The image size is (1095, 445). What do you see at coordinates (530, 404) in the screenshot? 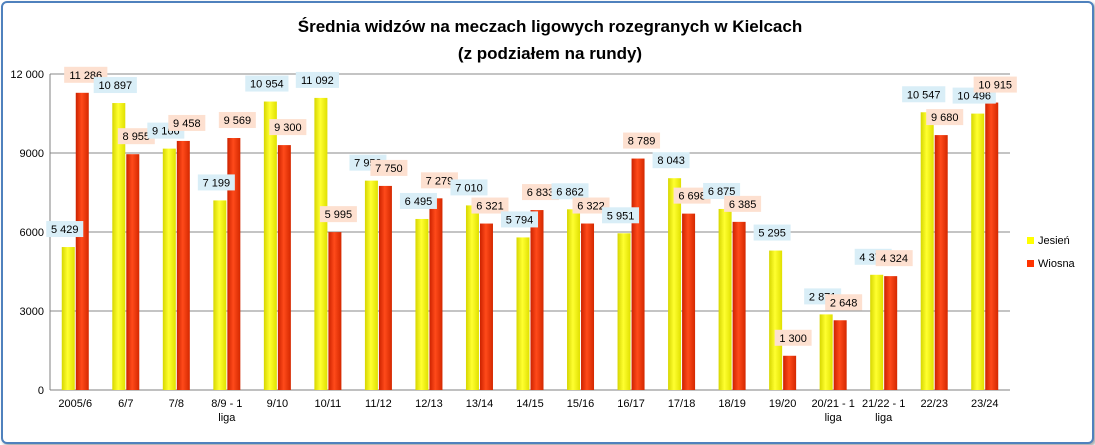
I see `x-tick-label: 14/15` at bounding box center [530, 404].